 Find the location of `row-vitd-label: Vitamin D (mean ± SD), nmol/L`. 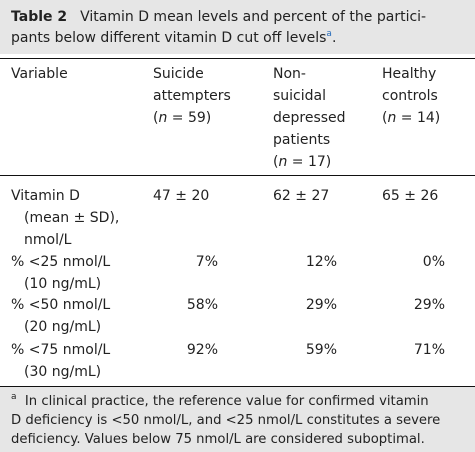

row-vitd-label: Vitamin D (mean ± SD), nmol/L is located at coordinates (65, 218).